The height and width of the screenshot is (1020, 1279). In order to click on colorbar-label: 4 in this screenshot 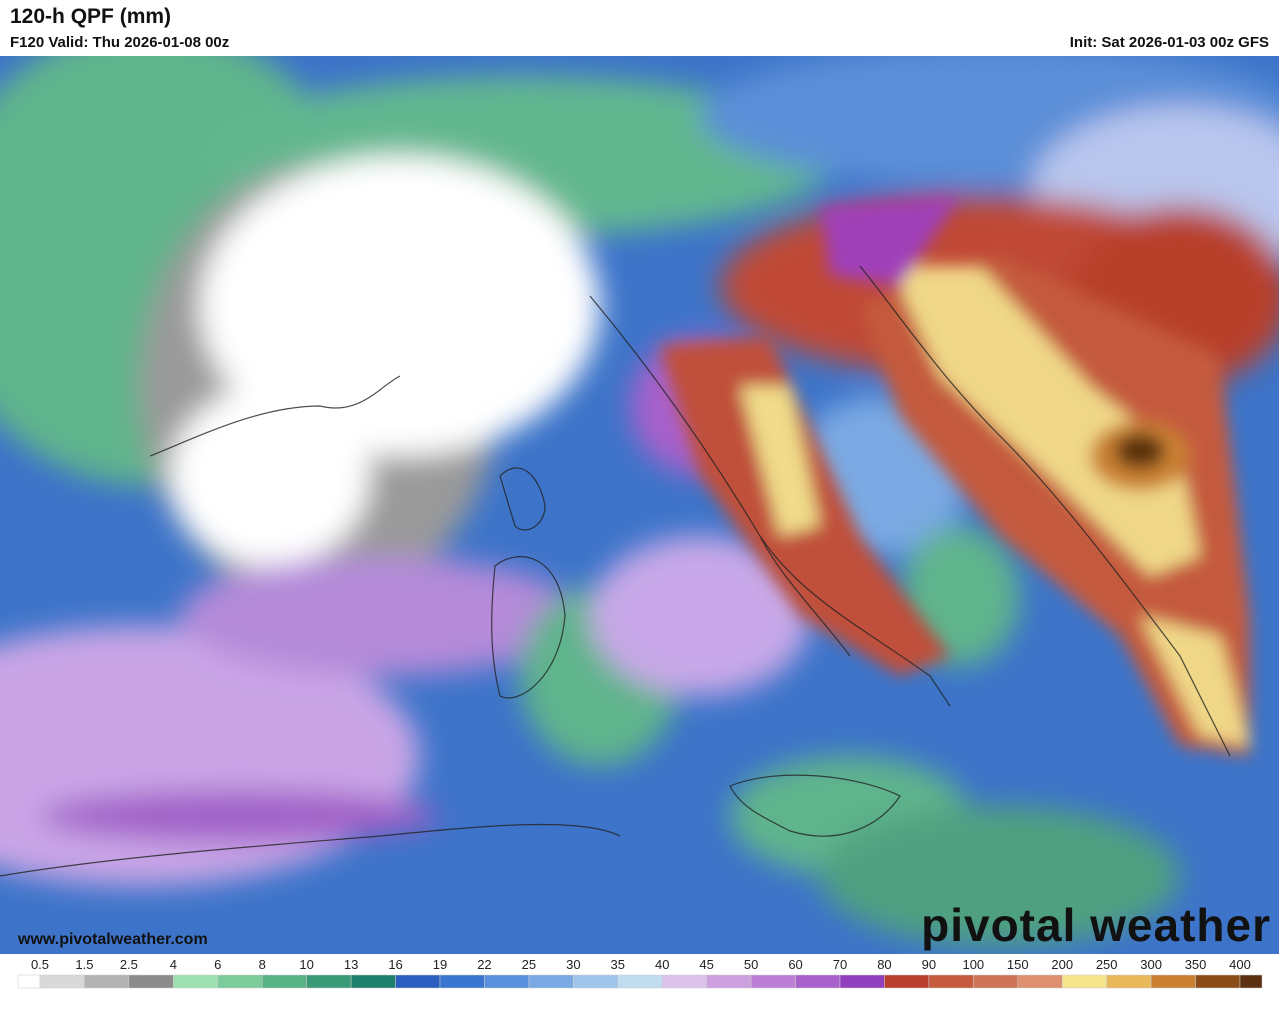, I will do `click(173, 964)`.